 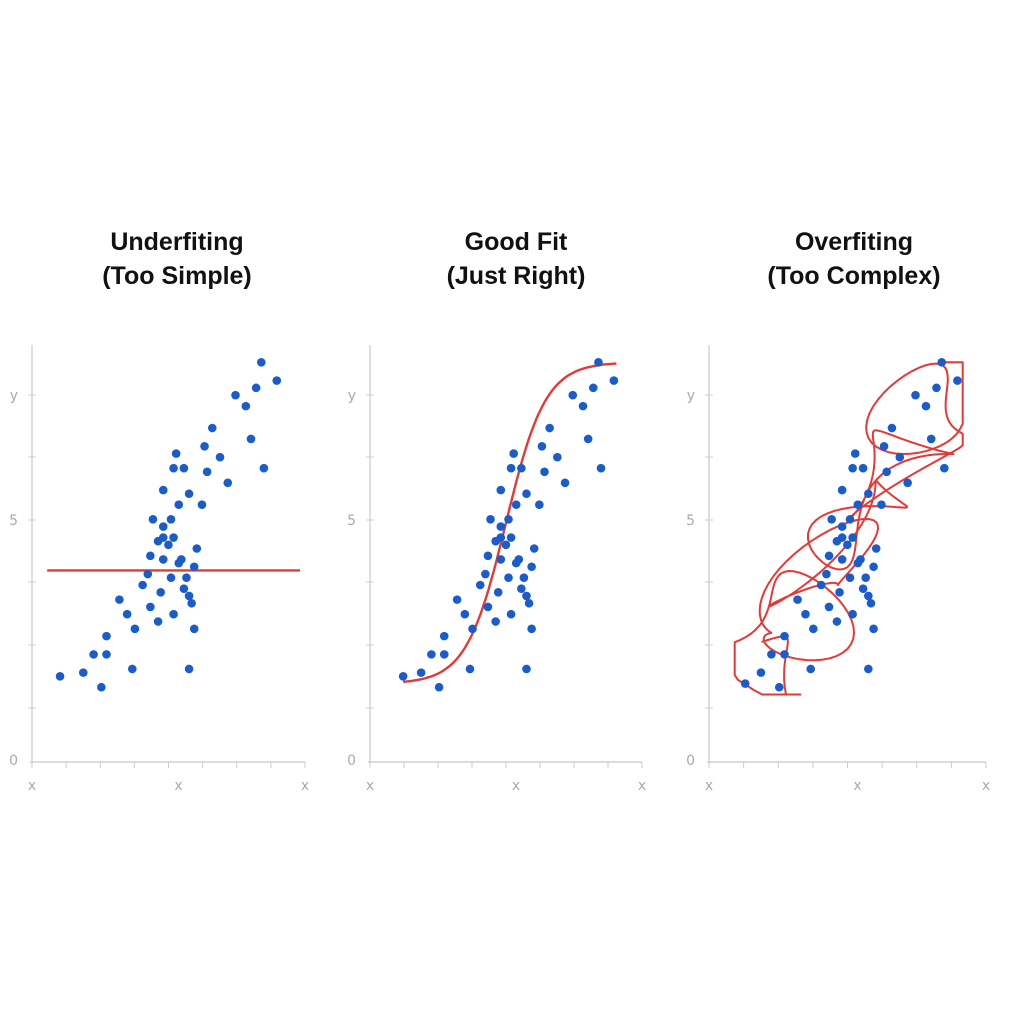 What do you see at coordinates (510, 522) in the screenshot?
I see `fit-line` at bounding box center [510, 522].